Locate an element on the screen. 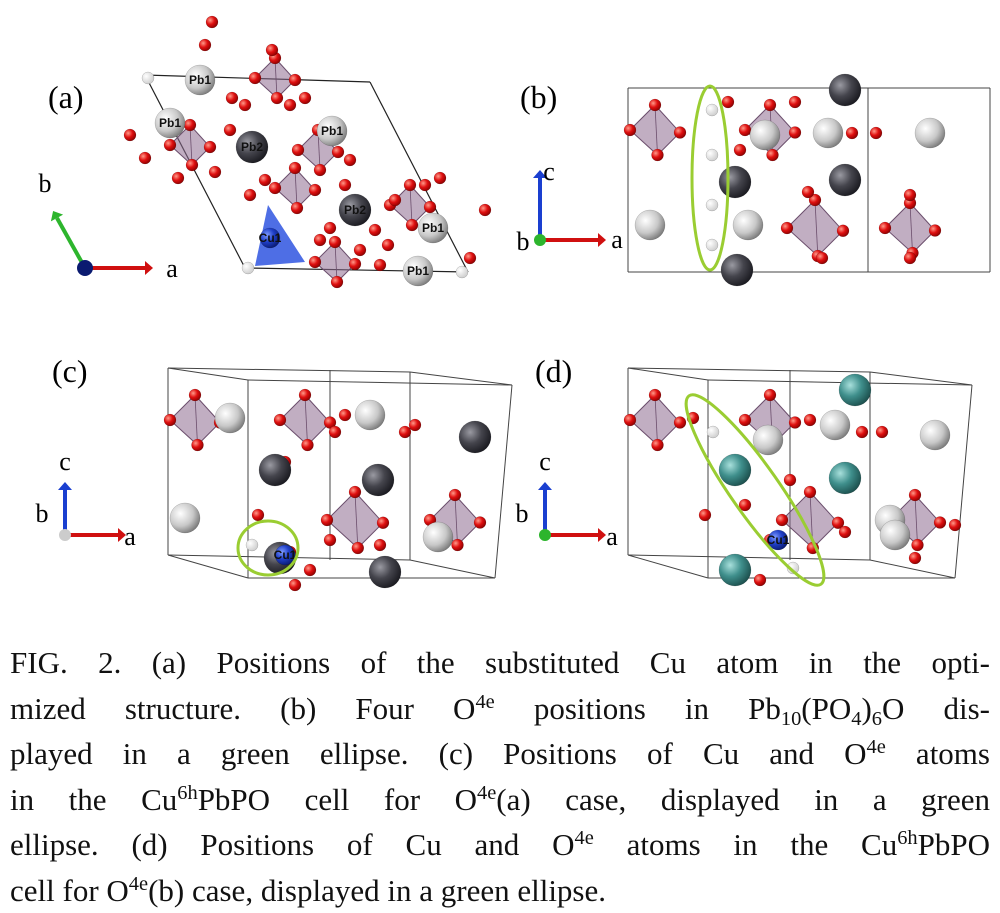  caption-text: mized structure. (b) Four O is located at coordinates (242, 708).